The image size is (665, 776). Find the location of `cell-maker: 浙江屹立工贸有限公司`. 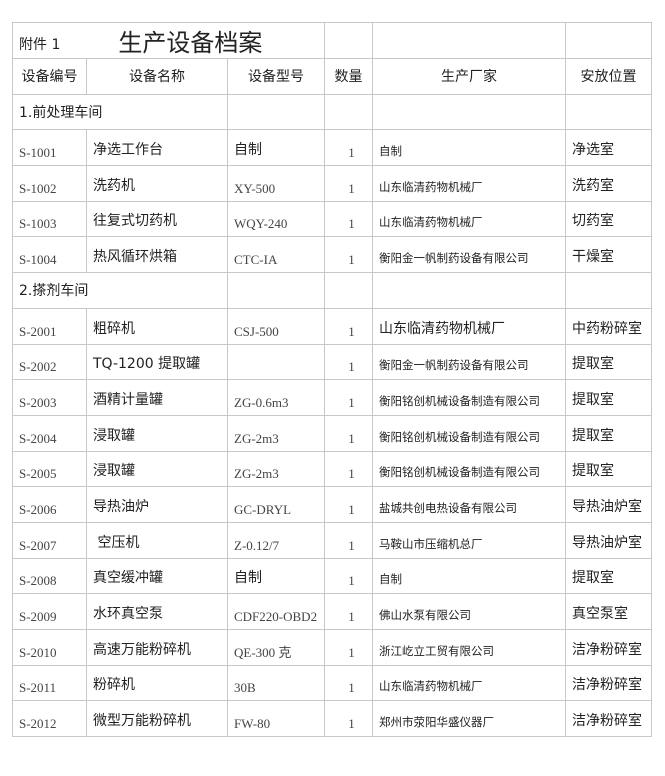

cell-maker: 浙江屹立工贸有限公司 is located at coordinates (469, 647).